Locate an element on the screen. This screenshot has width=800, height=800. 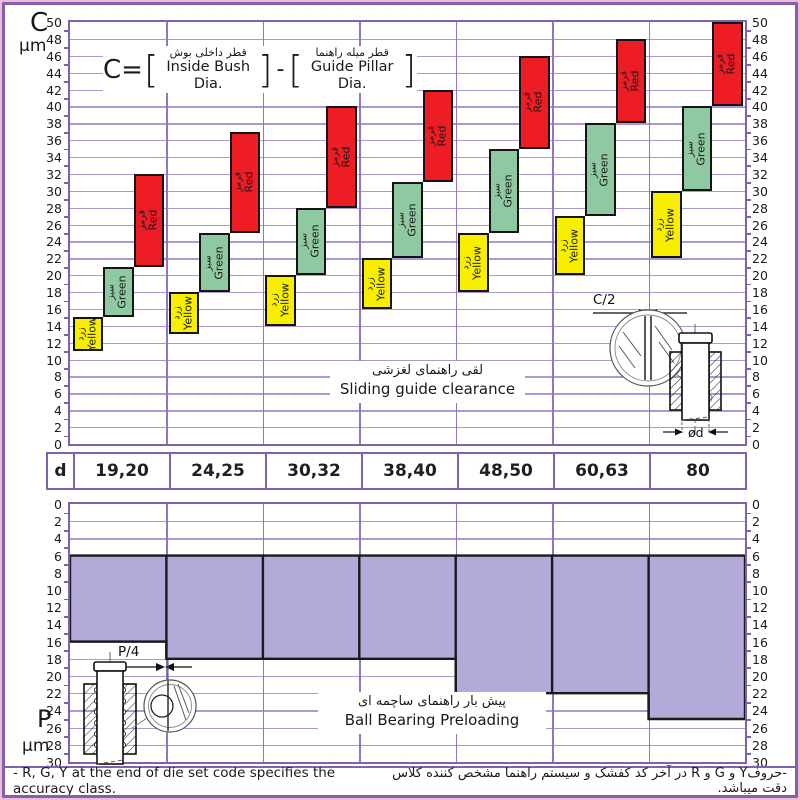
diameter-cell-24-25: 24,25 is located at coordinates (217, 471).